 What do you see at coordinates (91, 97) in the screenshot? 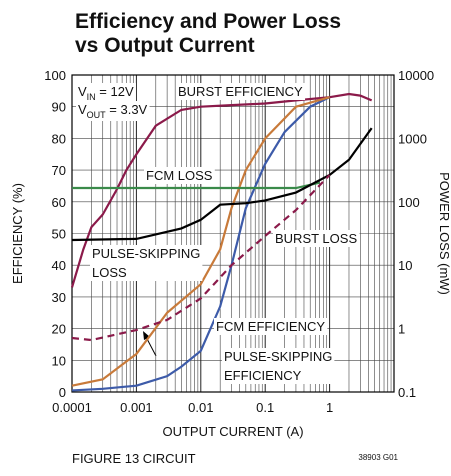
I see `annotation-part: IN` at bounding box center [91, 97].